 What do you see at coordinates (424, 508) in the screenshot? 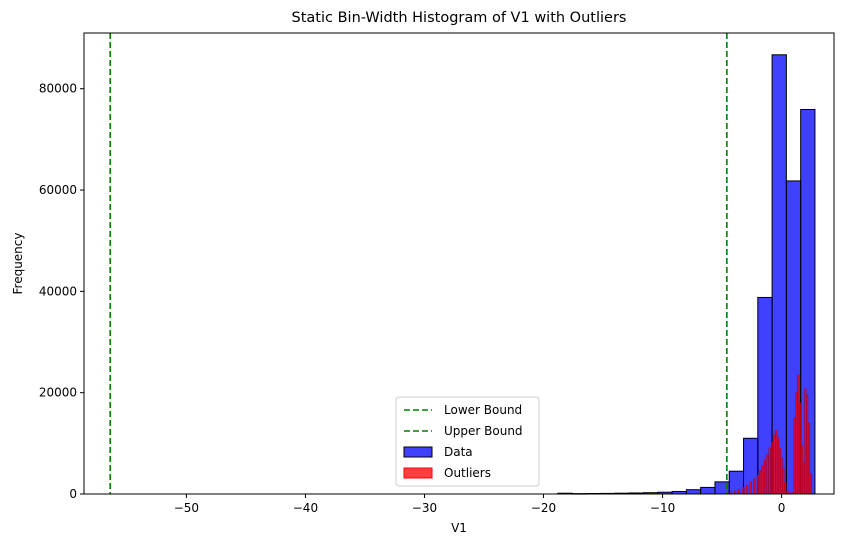
I see `x-tick-label: −30` at bounding box center [424, 508].